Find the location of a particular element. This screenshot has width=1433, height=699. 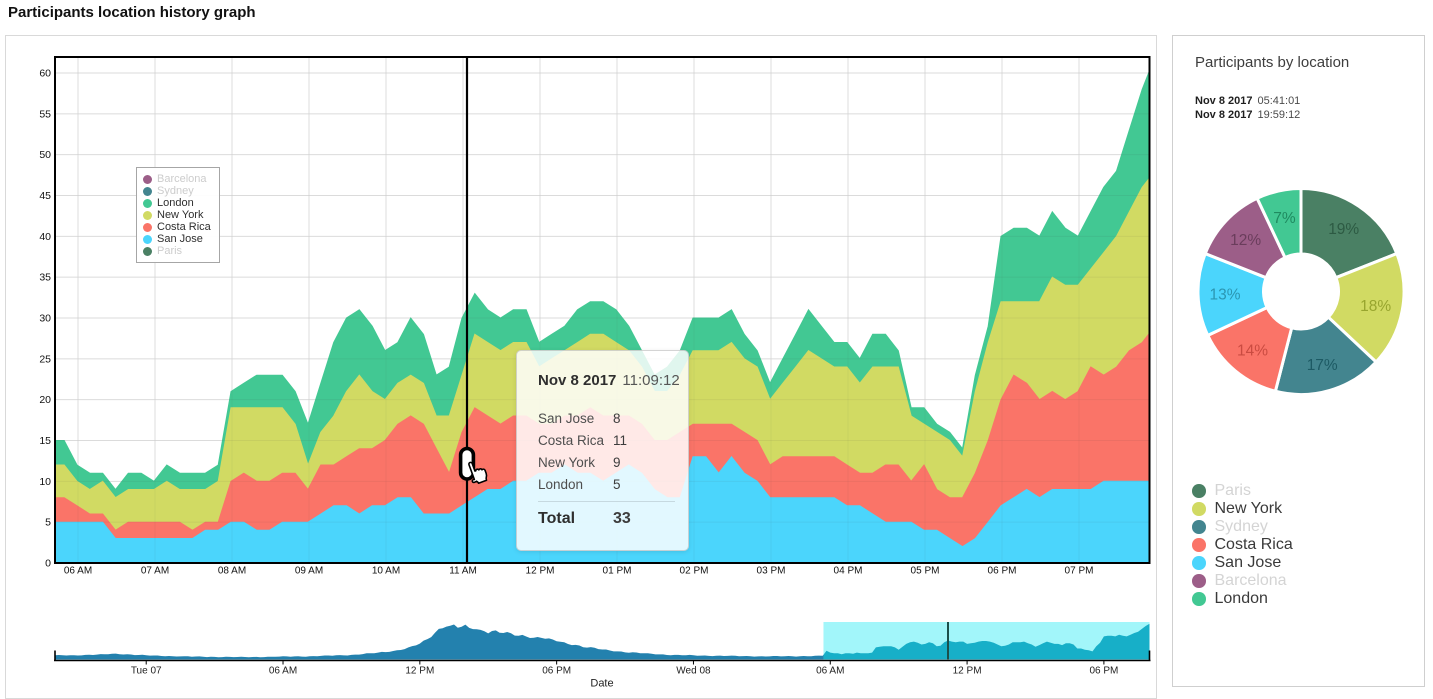

side-legend-item-label: London is located at coordinates (1241, 598).